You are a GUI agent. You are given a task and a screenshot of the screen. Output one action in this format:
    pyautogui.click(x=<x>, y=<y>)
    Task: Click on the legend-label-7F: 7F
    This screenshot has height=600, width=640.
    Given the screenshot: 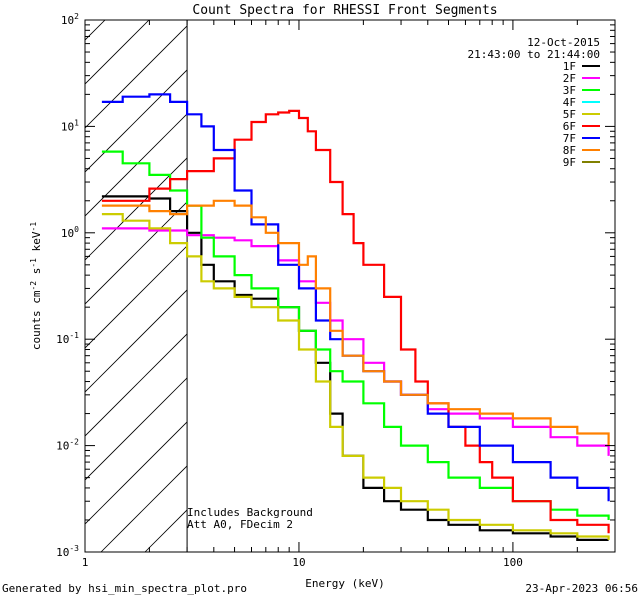 What is the action you would take?
    pyautogui.click(x=569, y=138)
    